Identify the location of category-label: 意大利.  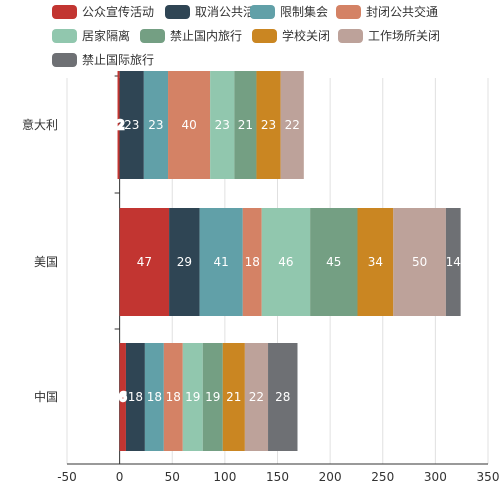
(40, 124).